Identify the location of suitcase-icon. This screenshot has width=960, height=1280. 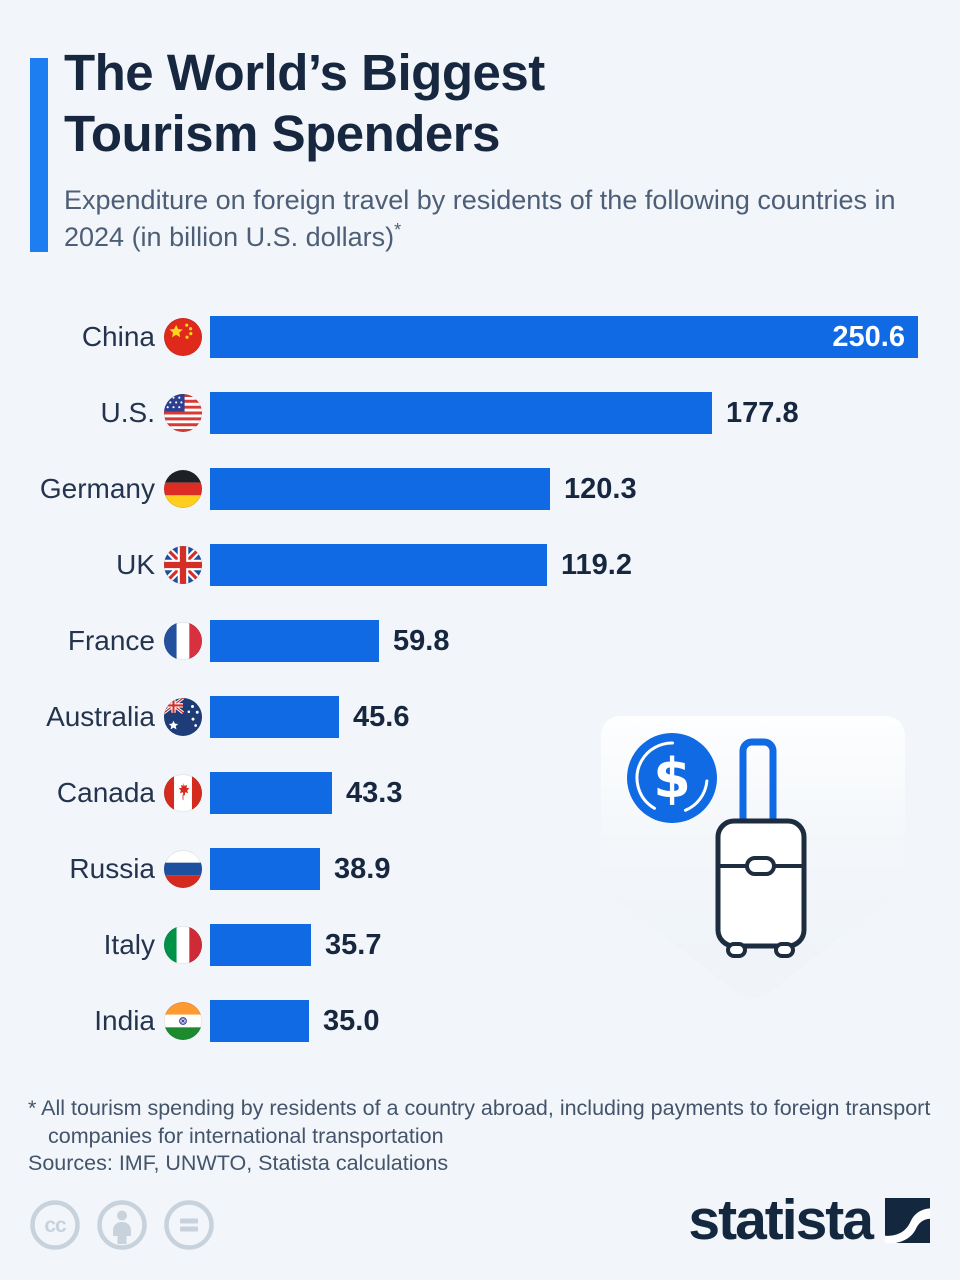
(761, 848).